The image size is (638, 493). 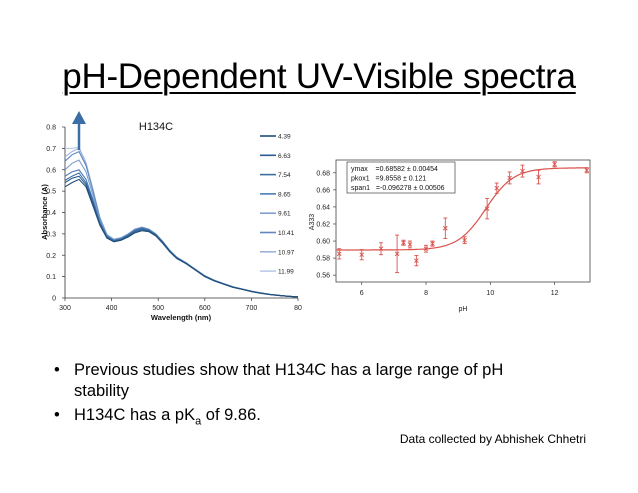 What do you see at coordinates (181, 238) in the screenshot?
I see `spectrum-line` at bounding box center [181, 238].